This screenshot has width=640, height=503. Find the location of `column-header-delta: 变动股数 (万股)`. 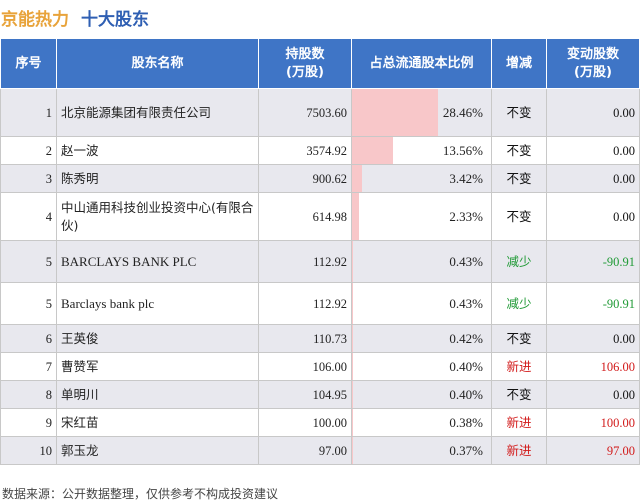

column-header-delta: 变动股数 (万股) is located at coordinates (593, 63).